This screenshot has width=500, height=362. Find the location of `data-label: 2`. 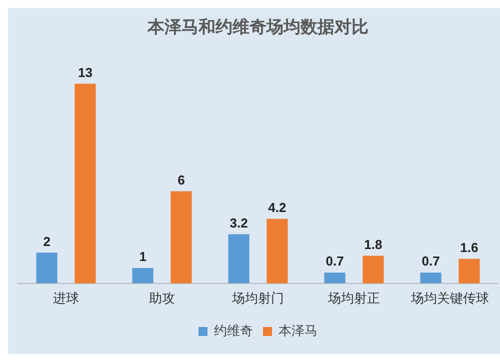

data-label: 2 is located at coordinates (46, 241).